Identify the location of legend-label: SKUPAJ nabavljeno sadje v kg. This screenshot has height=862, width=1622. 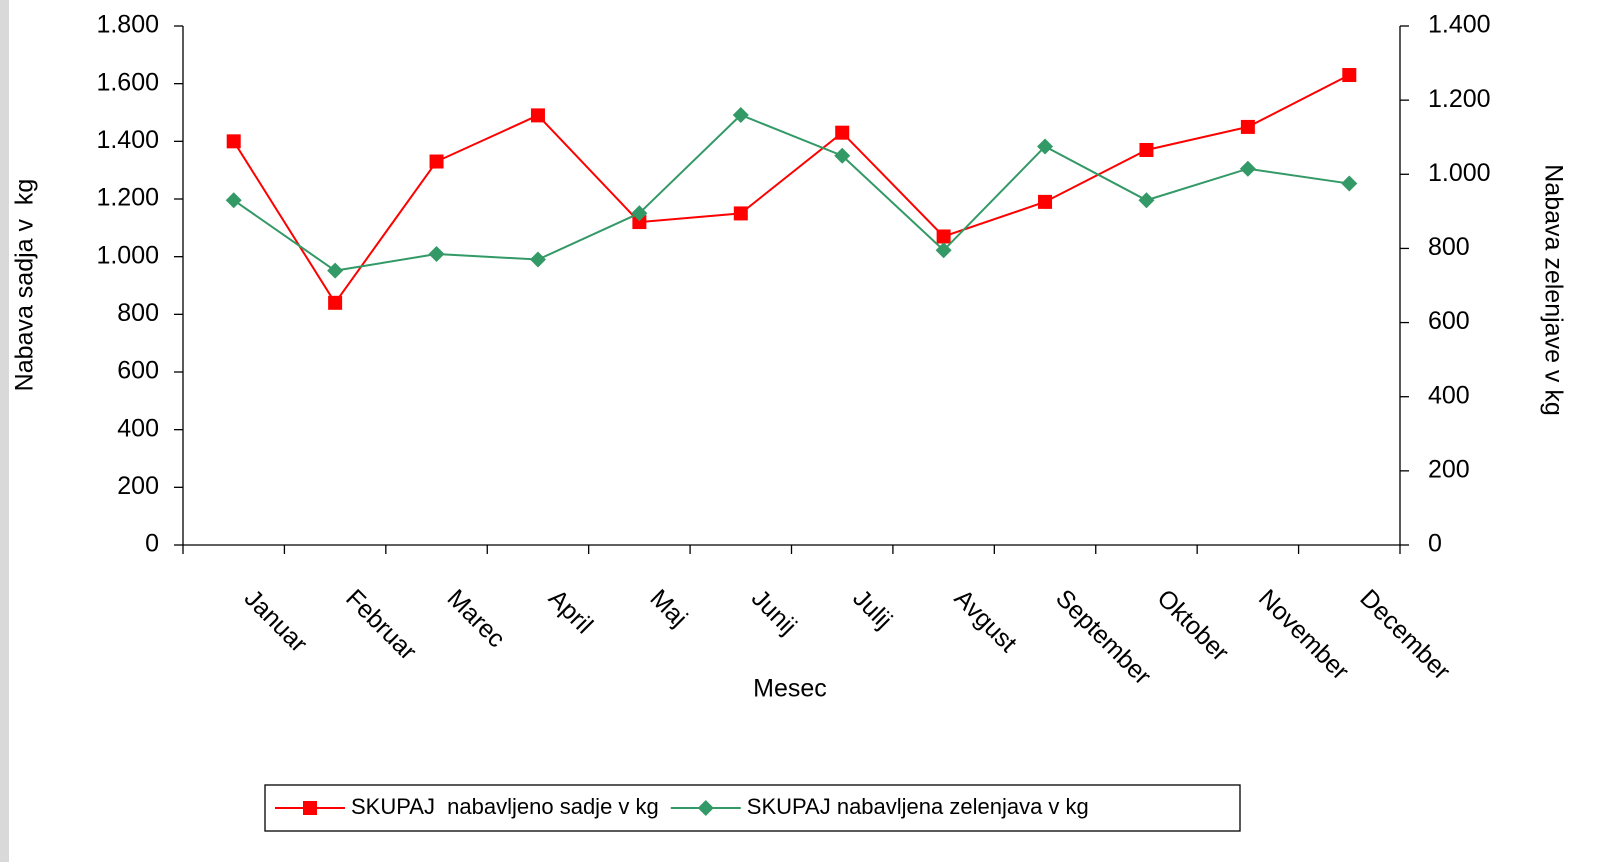
(505, 806).